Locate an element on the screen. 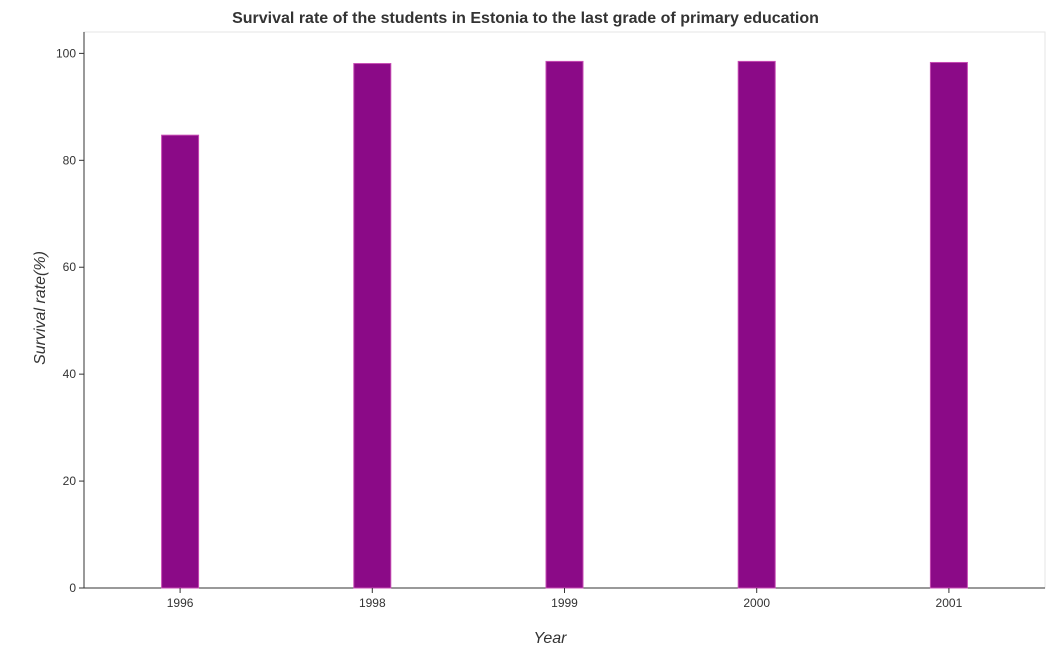 This screenshot has width=1051, height=650. x-tick-label: 1996 is located at coordinates (180, 603).